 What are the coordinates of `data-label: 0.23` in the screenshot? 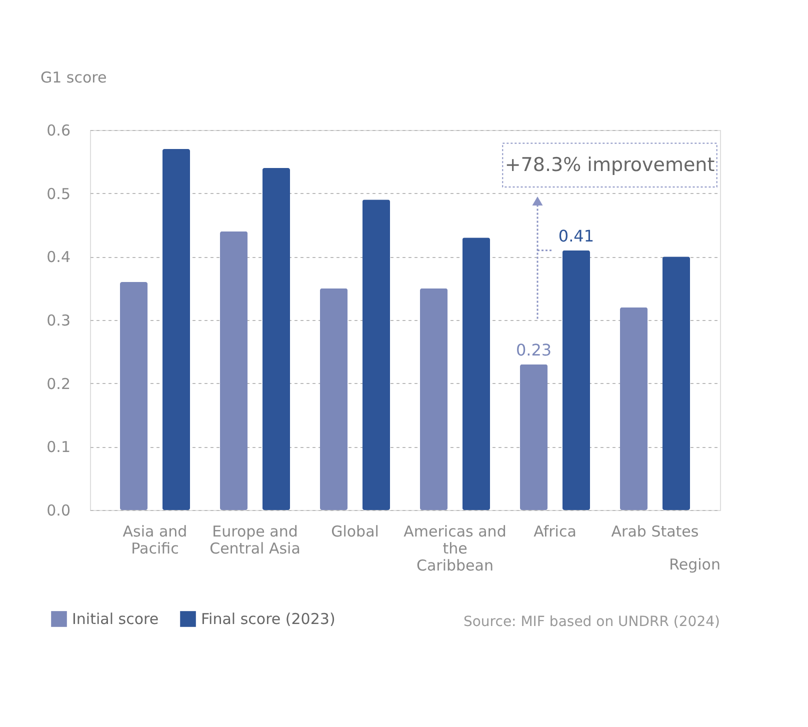 It's located at (534, 350).